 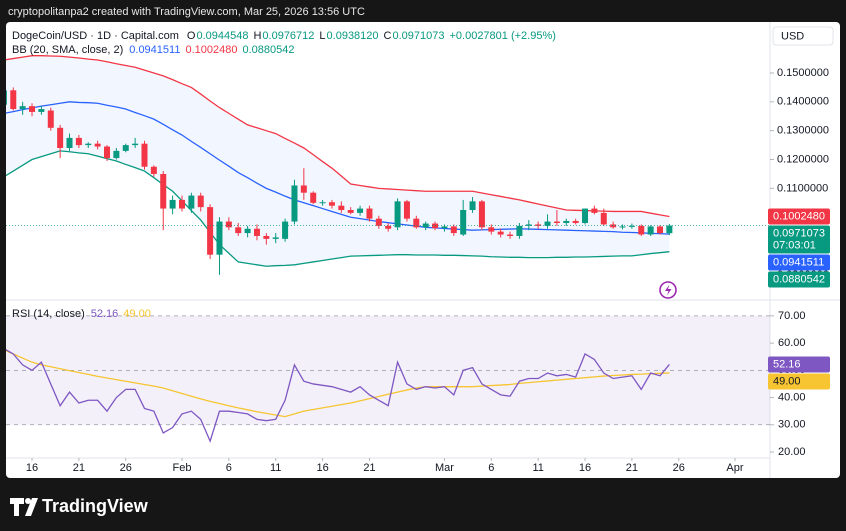 I want to click on alert-icon-bolt, so click(x=668, y=290).